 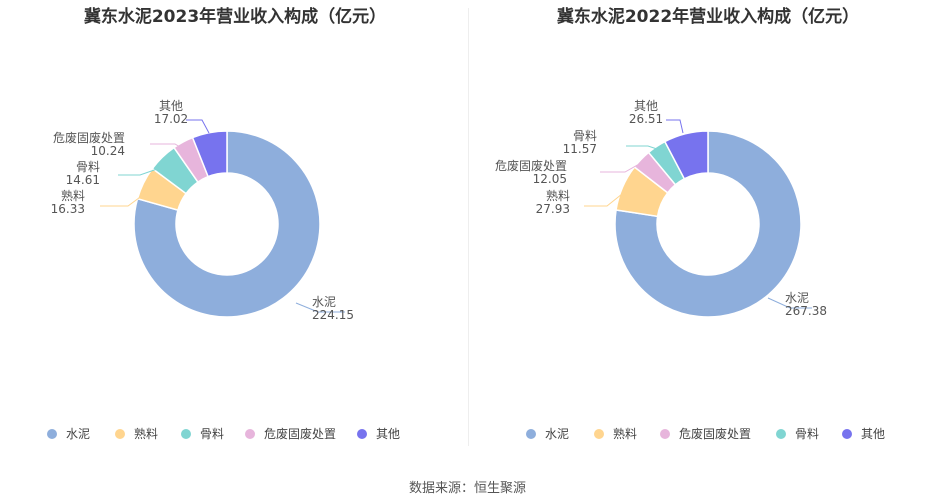 What do you see at coordinates (235, 16) in the screenshot?
I see `chart-title: 冀东水泥2023年营业收入构成（亿元）` at bounding box center [235, 16].